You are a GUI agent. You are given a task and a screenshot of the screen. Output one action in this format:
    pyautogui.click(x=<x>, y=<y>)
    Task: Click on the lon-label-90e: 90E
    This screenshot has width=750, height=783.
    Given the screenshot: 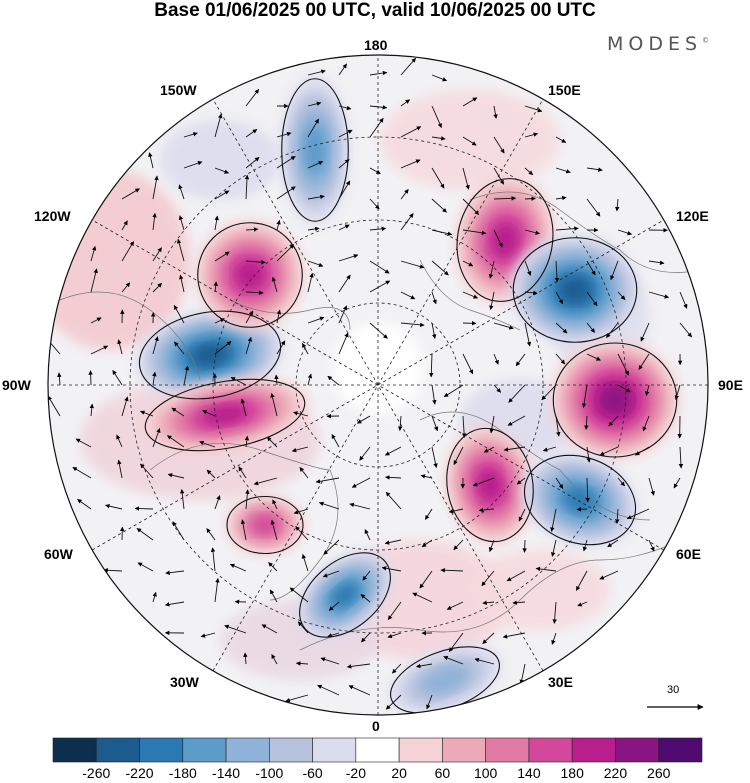 What is the action you would take?
    pyautogui.click(x=730, y=385)
    